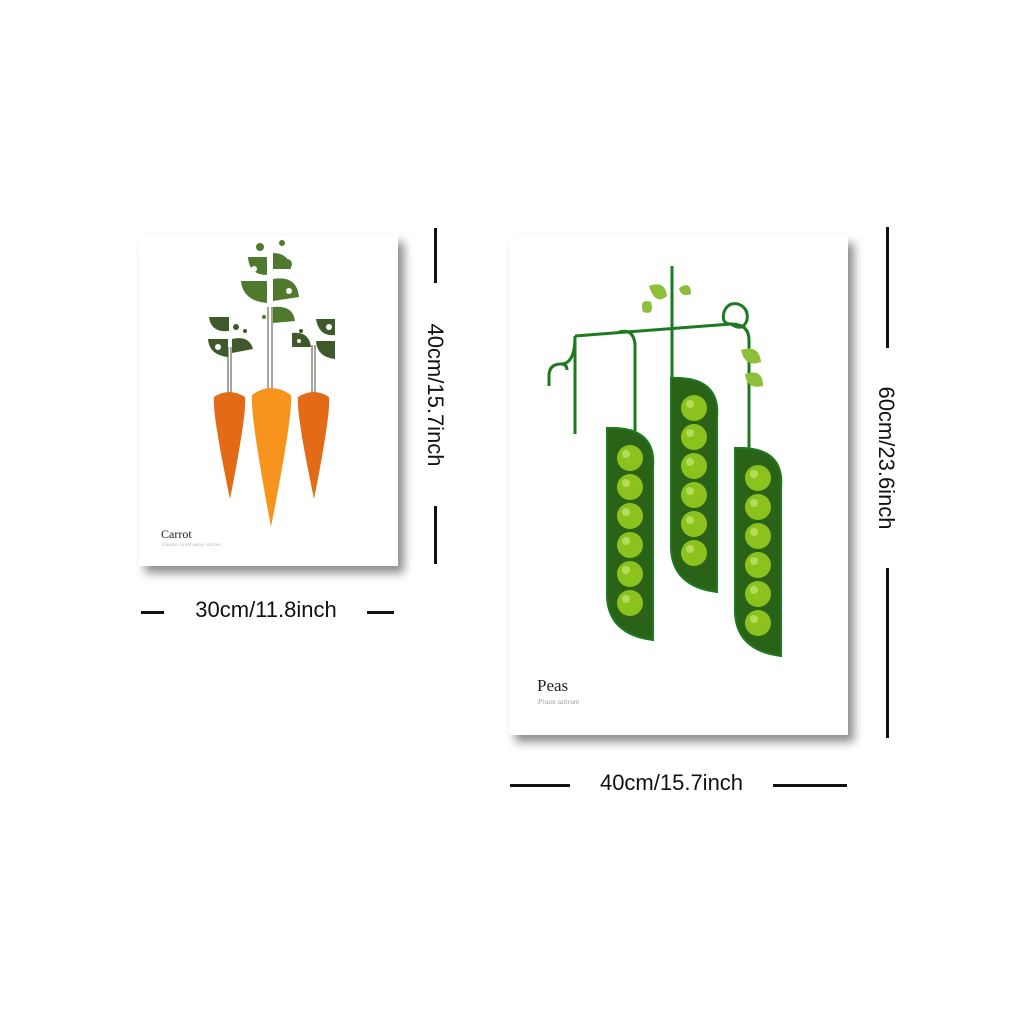 The image size is (1024, 1024). Describe the element at coordinates (380, 612) in the screenshot. I see `carrot-width-line-right` at that location.